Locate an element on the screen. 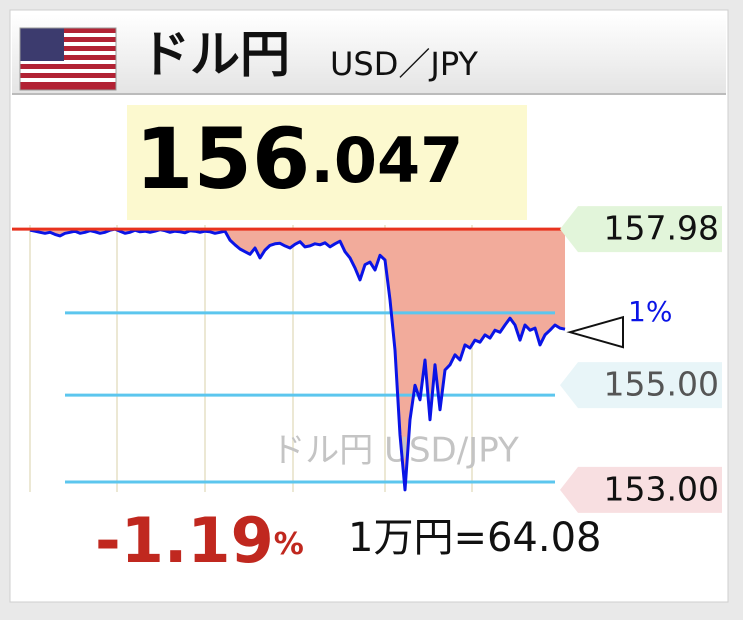  watermark: ドル円 USD/JPY is located at coordinates (395, 451).